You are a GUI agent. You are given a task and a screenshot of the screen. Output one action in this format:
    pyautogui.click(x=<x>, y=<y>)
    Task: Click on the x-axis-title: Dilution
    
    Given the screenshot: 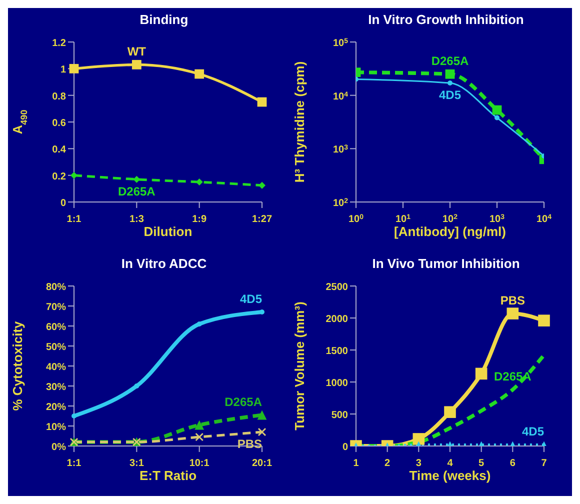 What is the action you would take?
    pyautogui.click(x=168, y=231)
    